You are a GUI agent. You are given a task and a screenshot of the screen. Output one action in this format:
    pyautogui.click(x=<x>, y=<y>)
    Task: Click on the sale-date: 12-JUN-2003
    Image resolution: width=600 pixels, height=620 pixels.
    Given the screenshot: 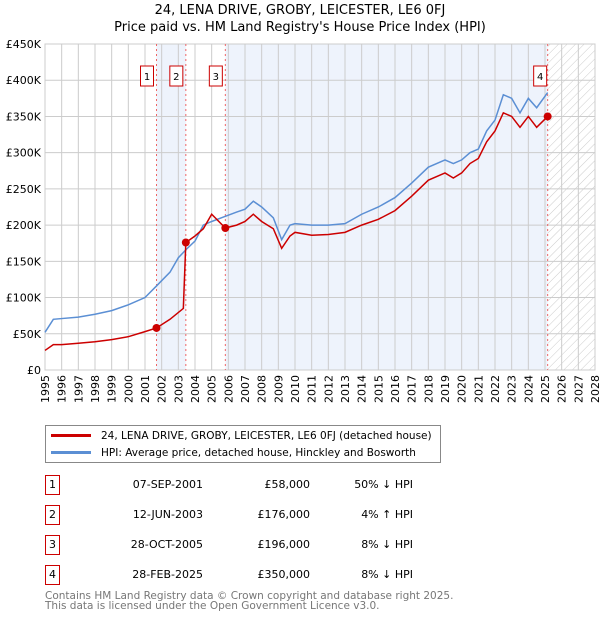 What is the action you would take?
    pyautogui.click(x=167, y=514)
    